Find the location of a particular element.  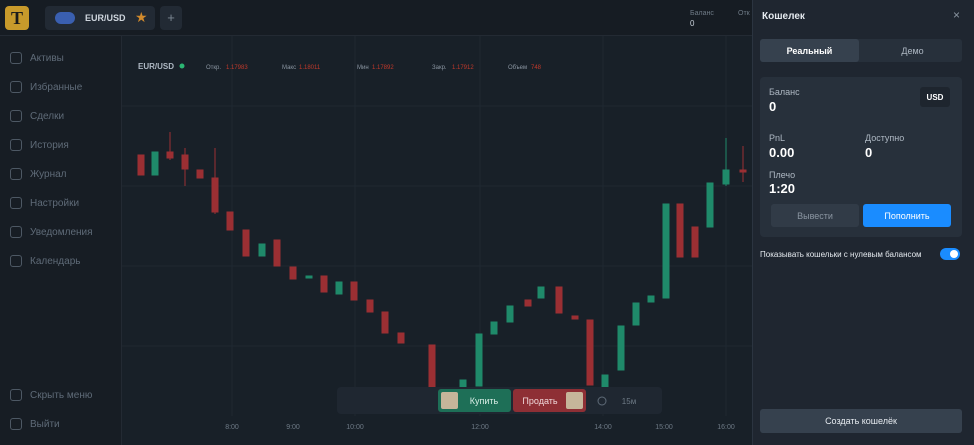

sell-icon is located at coordinates (574, 400).